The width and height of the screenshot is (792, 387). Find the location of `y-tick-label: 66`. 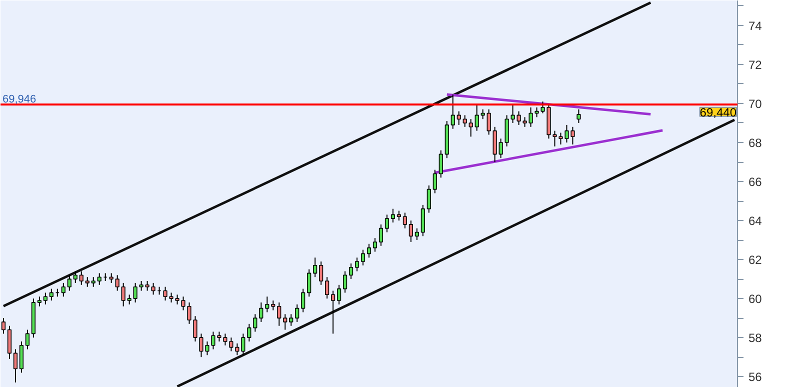

y-tick-label: 66 is located at coordinates (755, 182).